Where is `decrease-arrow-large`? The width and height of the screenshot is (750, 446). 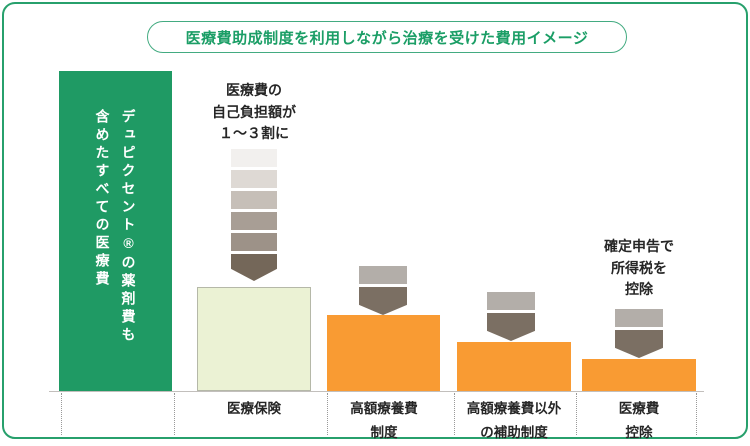
decrease-arrow-large is located at coordinates (254, 215).